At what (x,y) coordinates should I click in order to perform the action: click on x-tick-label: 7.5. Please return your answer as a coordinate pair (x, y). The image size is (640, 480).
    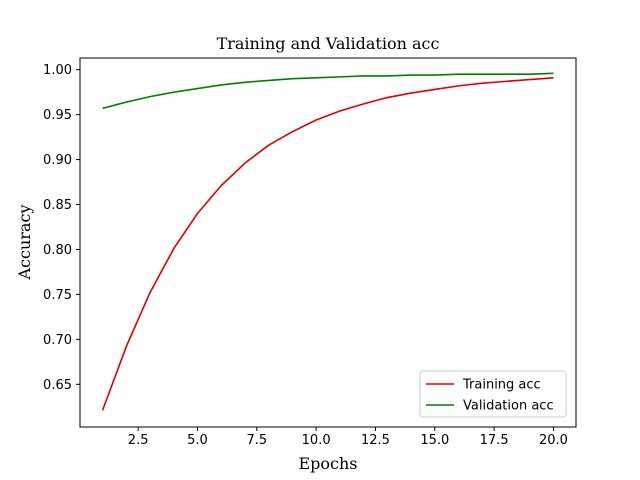
    Looking at the image, I should click on (256, 440).